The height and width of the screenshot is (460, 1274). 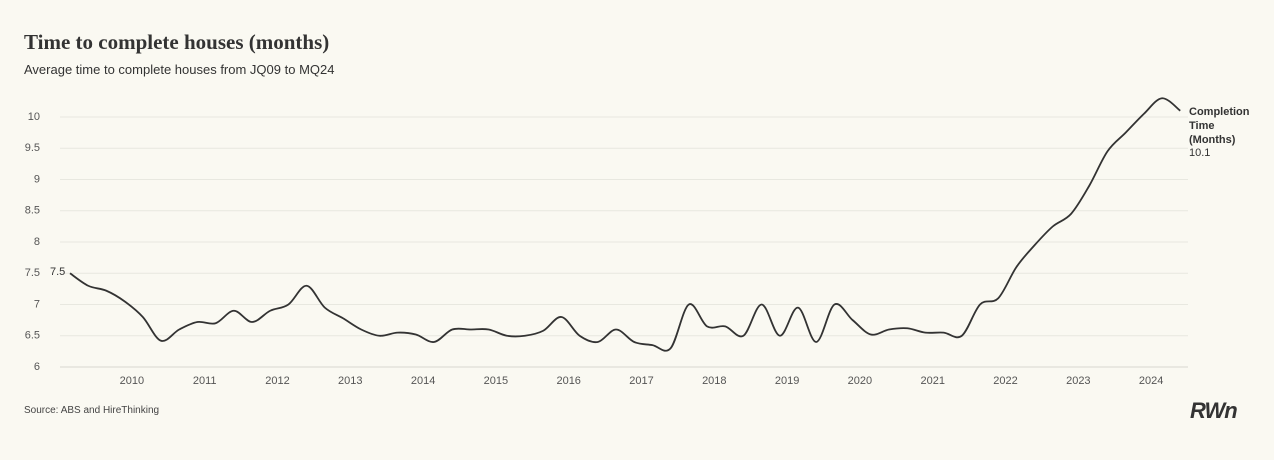 What do you see at coordinates (177, 42) in the screenshot?
I see `chart-title: Time to complete houses (months)` at bounding box center [177, 42].